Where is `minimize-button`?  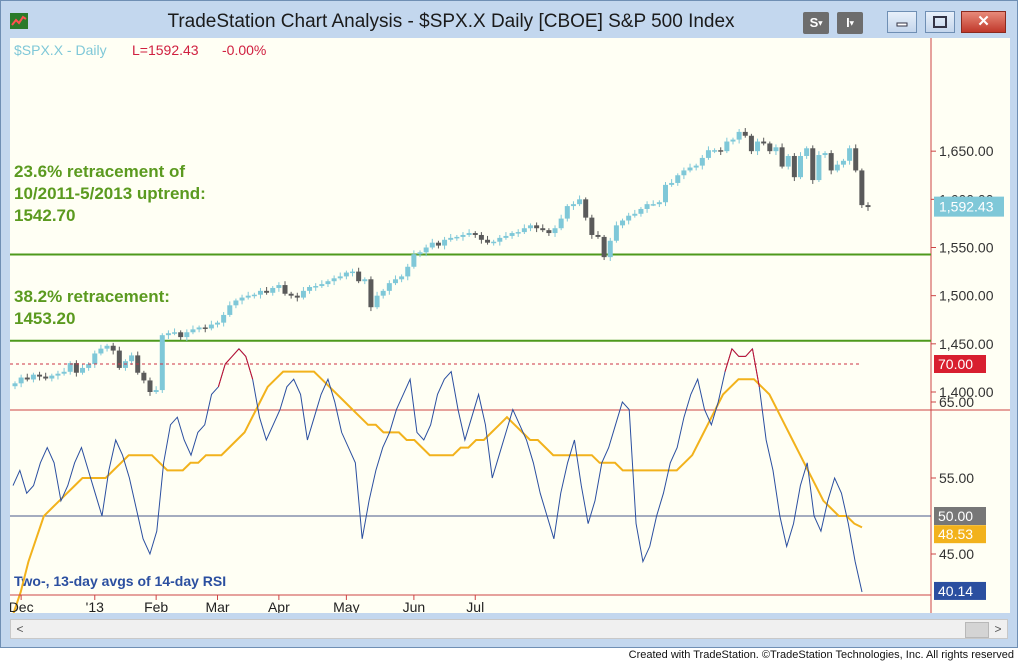
minimize-button is located at coordinates (902, 22).